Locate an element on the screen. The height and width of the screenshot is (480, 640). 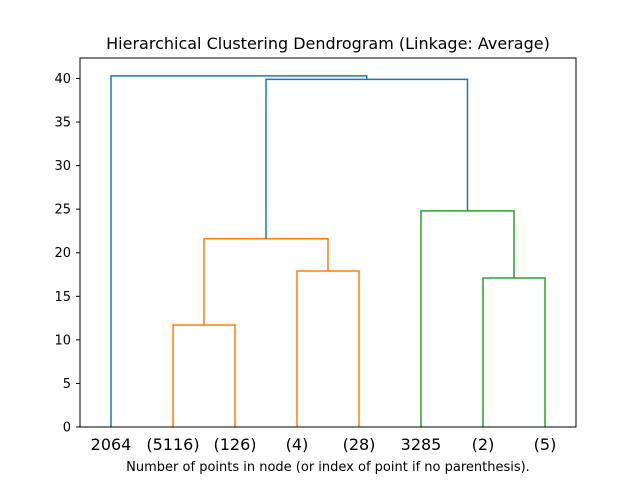
y-tick-label-1: 5 is located at coordinates (67, 384).